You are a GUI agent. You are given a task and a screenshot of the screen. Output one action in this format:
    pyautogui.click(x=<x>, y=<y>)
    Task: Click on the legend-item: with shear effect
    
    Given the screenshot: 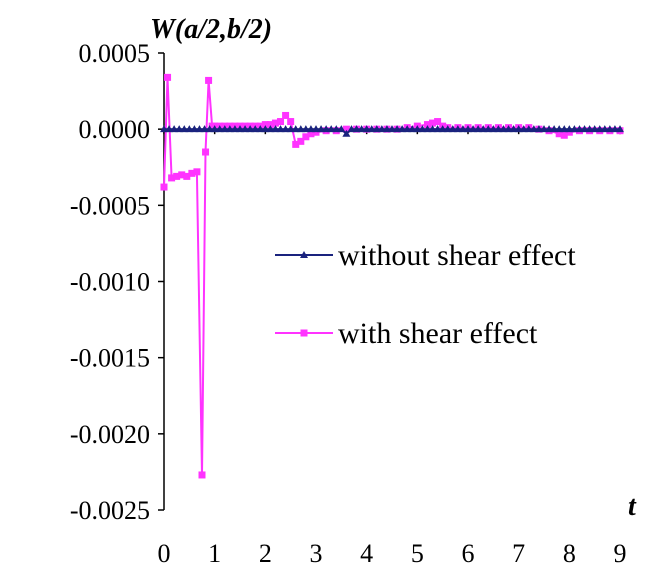 What is the action you would take?
    pyautogui.click(x=406, y=333)
    